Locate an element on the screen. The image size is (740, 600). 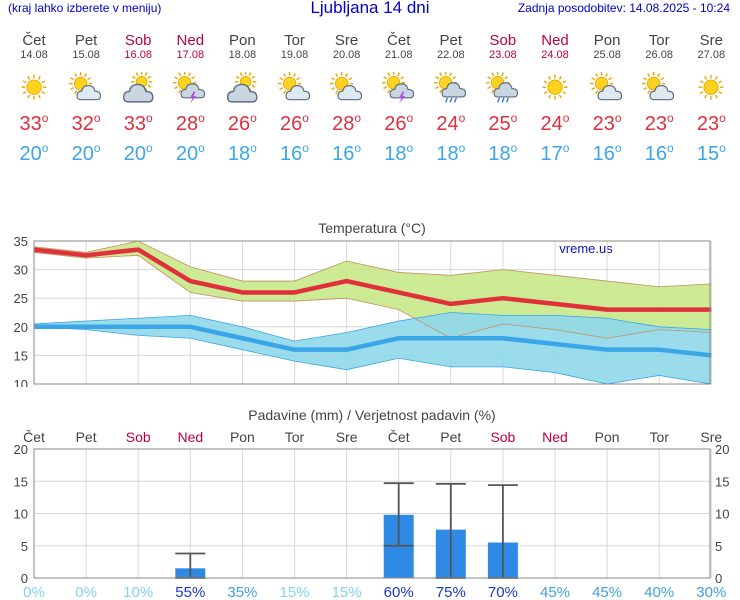
day-date: 16.08 is located at coordinates (138, 55).